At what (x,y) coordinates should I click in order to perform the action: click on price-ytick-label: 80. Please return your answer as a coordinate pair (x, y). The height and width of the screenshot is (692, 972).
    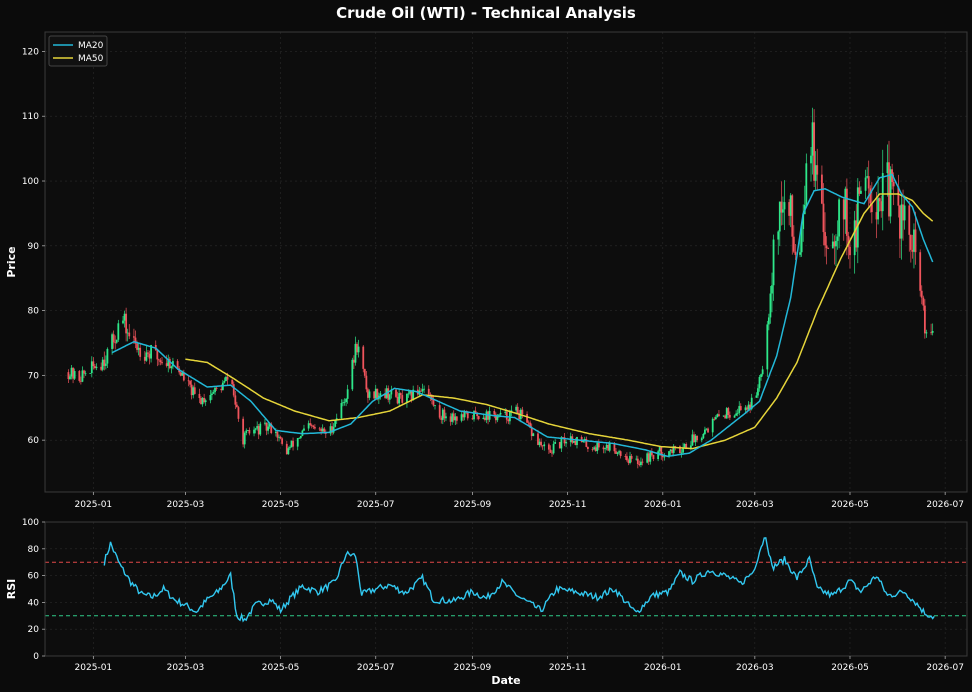
    Looking at the image, I should click on (34, 312).